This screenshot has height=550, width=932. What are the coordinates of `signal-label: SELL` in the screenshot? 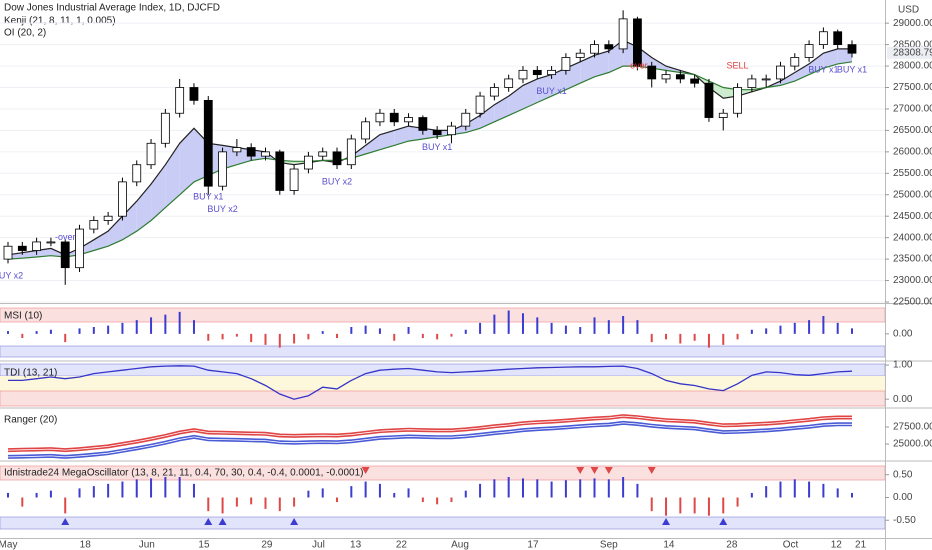 It's located at (738, 65).